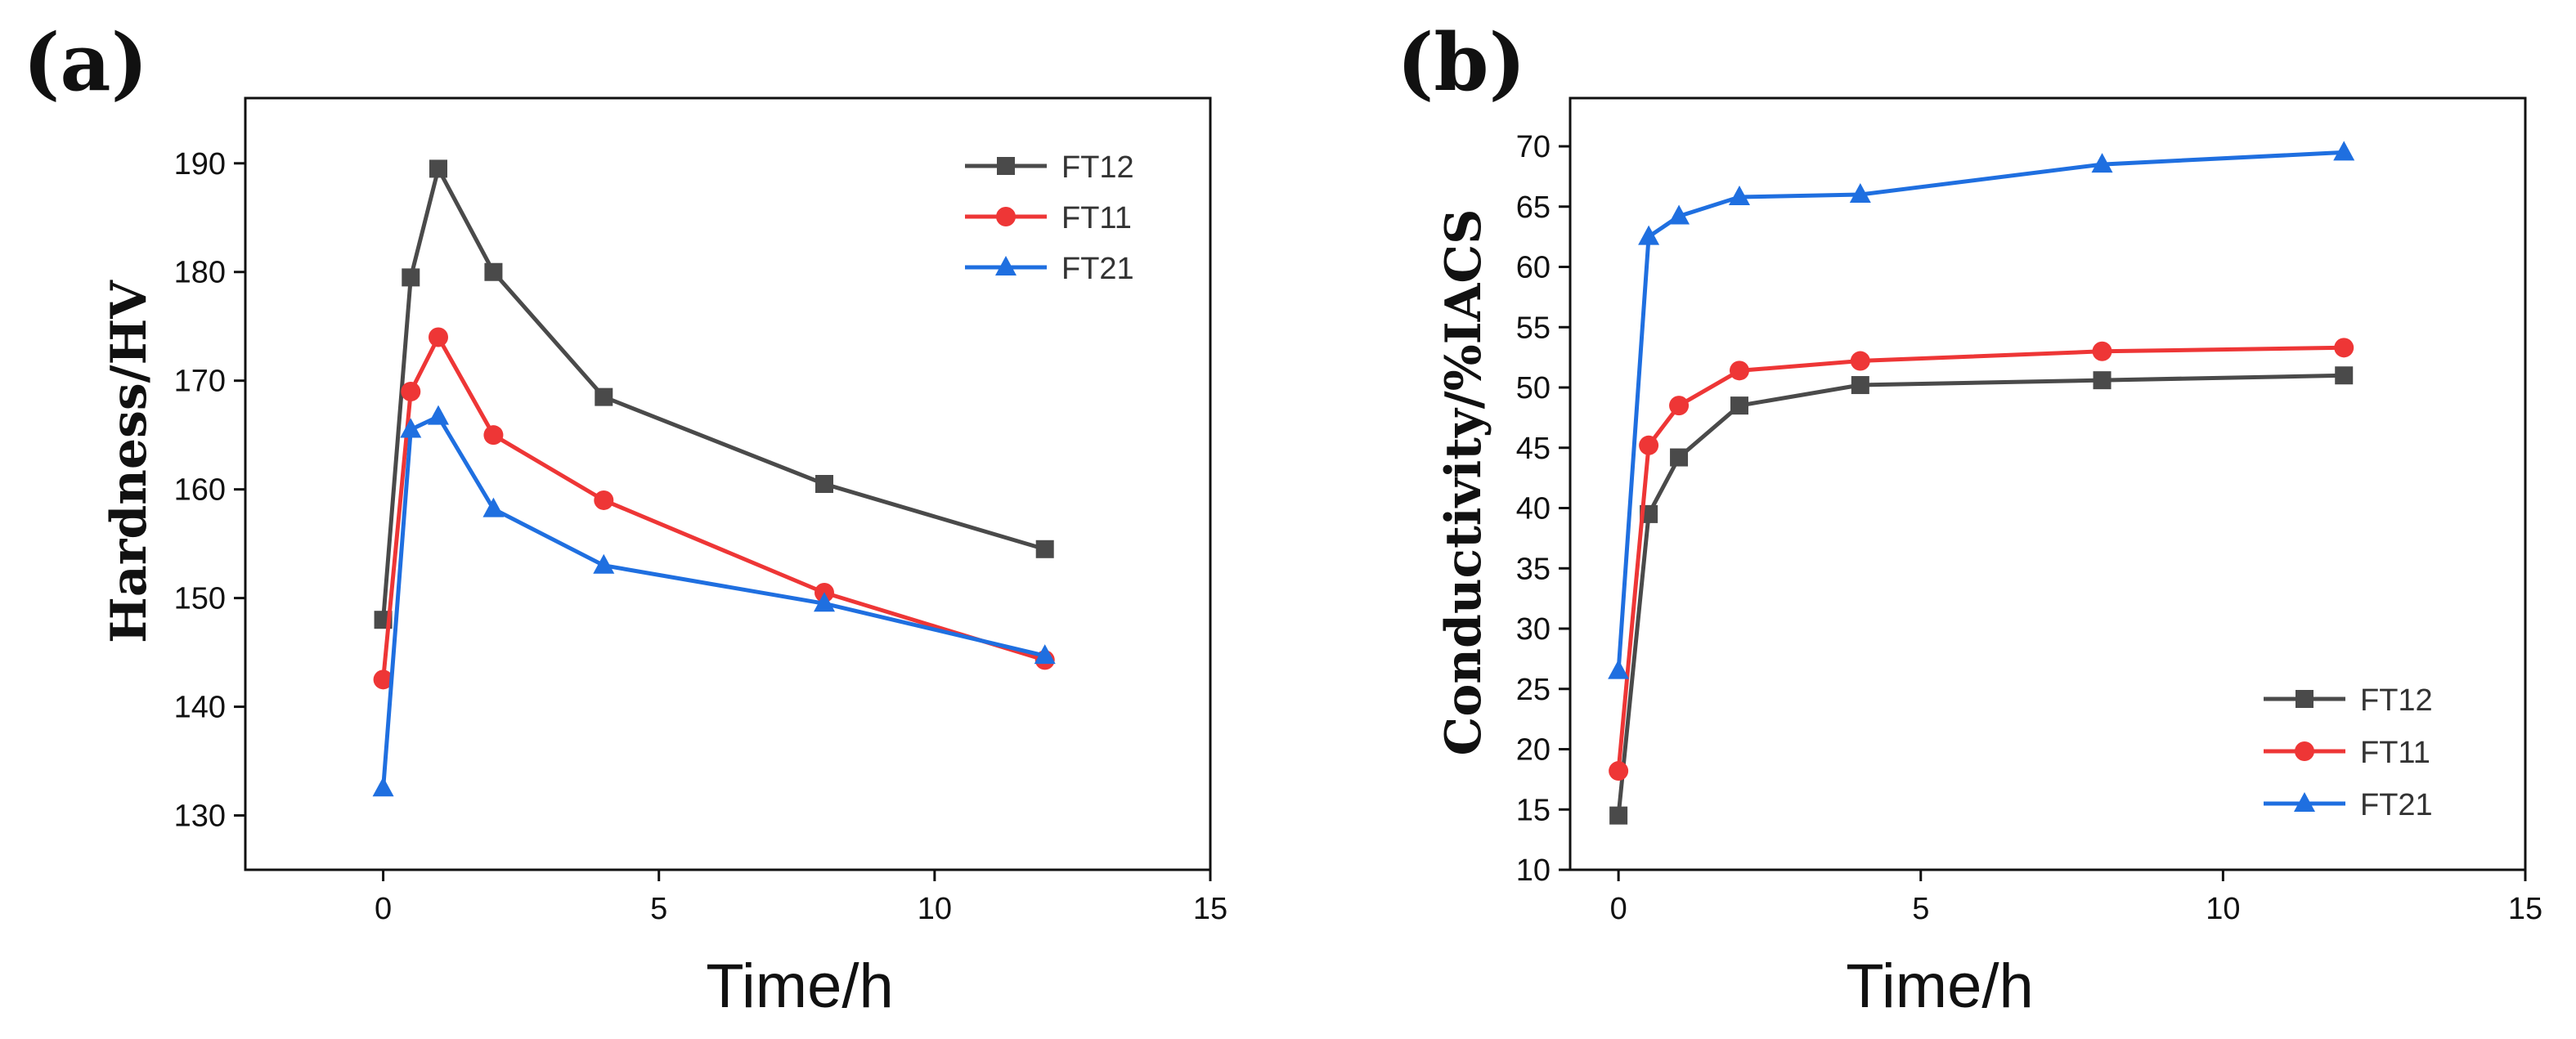  What do you see at coordinates (1533, 208) in the screenshot?
I see `panel-b-y-tick-label: 65` at bounding box center [1533, 208].